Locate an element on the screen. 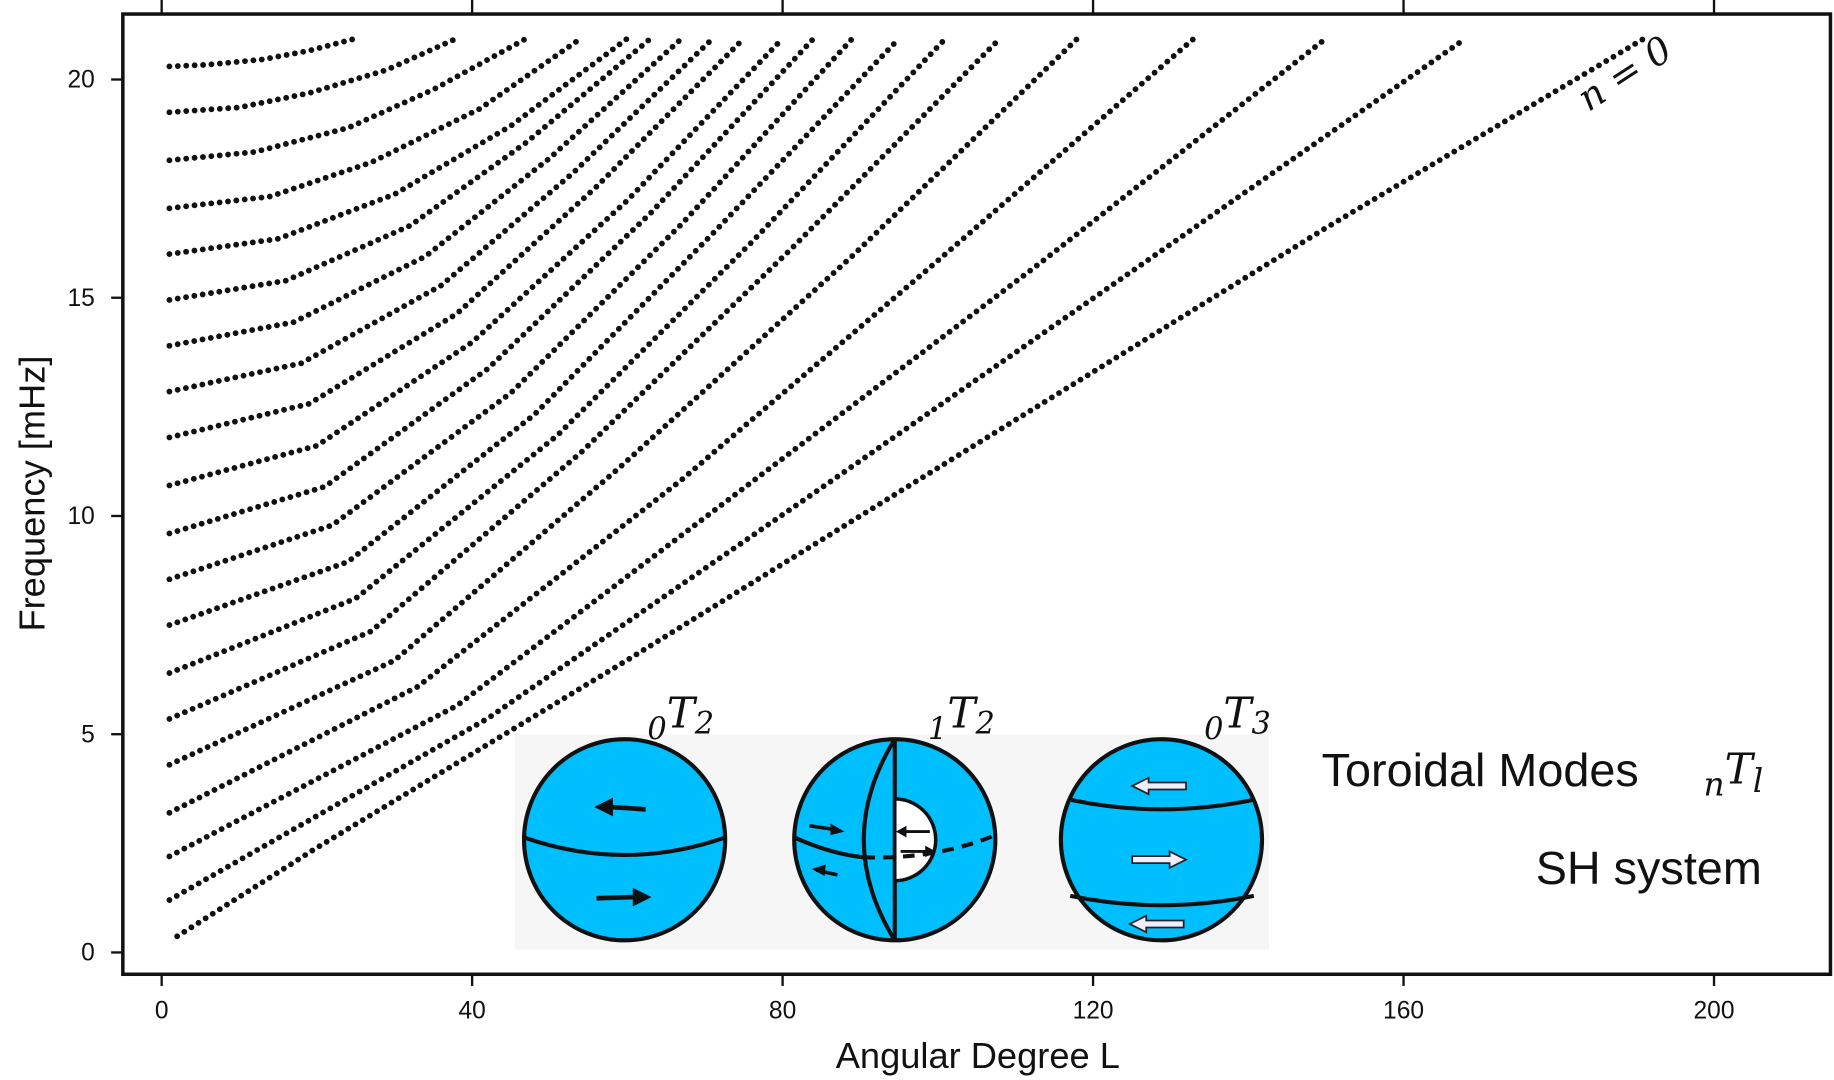 The height and width of the screenshot is (1080, 1834). sphere-0T2 is located at coordinates (624, 840).